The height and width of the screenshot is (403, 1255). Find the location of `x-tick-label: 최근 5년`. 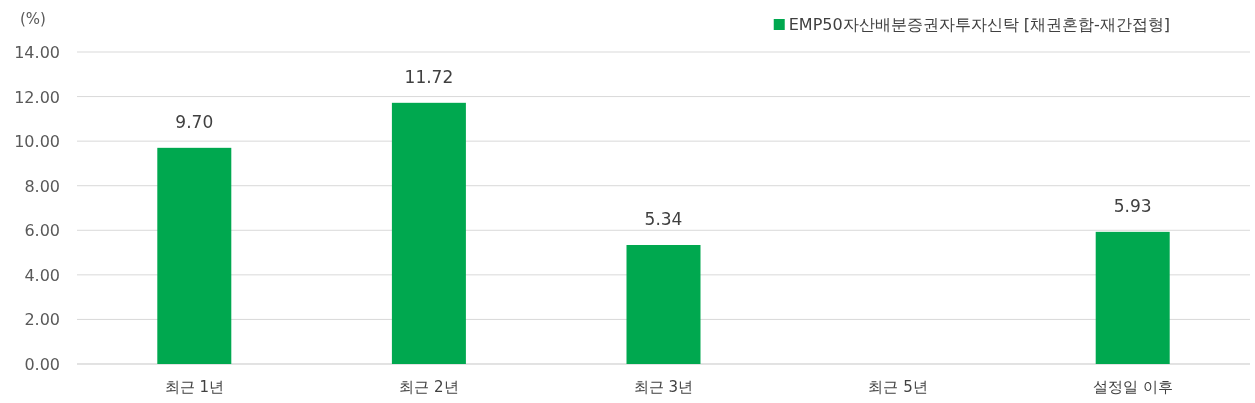

x-tick-label: 최근 5년 is located at coordinates (898, 387).